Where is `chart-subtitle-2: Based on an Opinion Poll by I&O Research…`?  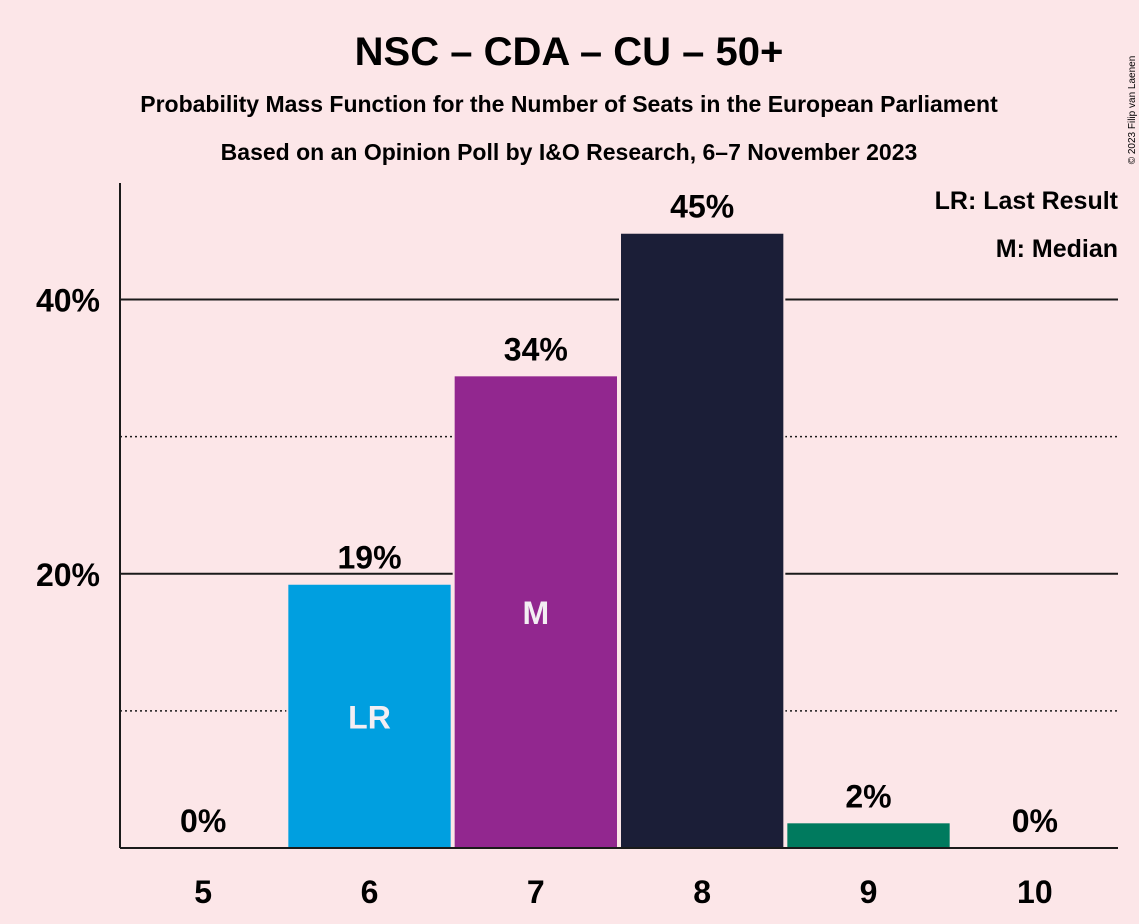 chart-subtitle-2: Based on an Opinion Poll by I&O Research… is located at coordinates (569, 152).